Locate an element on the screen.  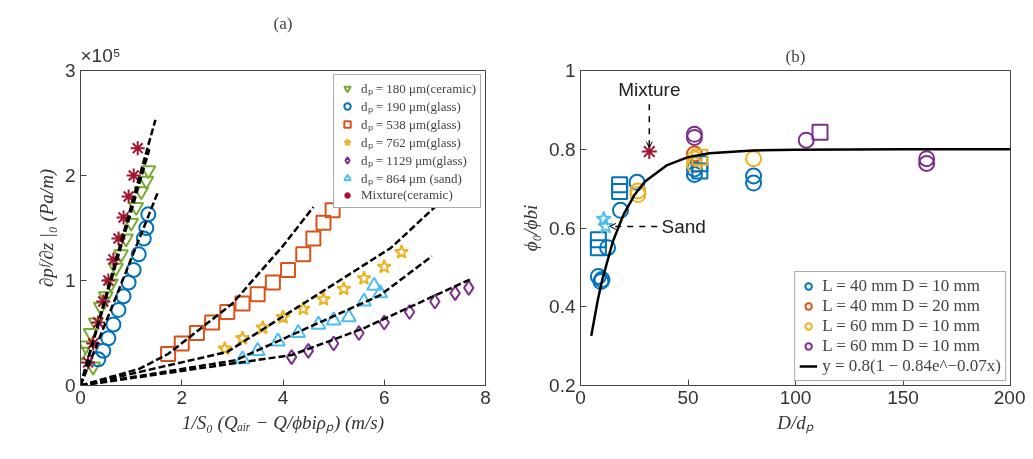
legend-label: dₚ = 180 μm(ceramic) is located at coordinates (418, 88).